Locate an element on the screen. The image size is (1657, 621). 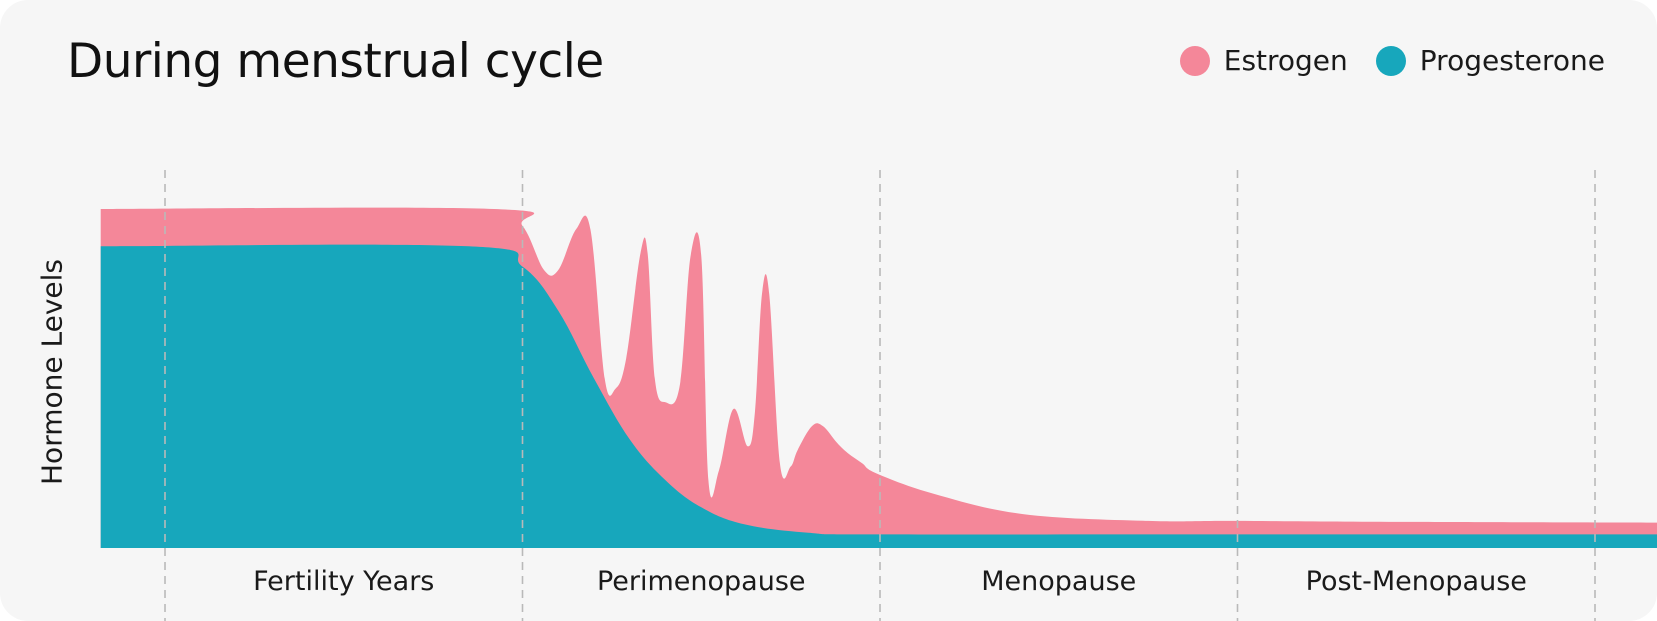
chart-title: During menstrual cycle is located at coordinates (335, 61).